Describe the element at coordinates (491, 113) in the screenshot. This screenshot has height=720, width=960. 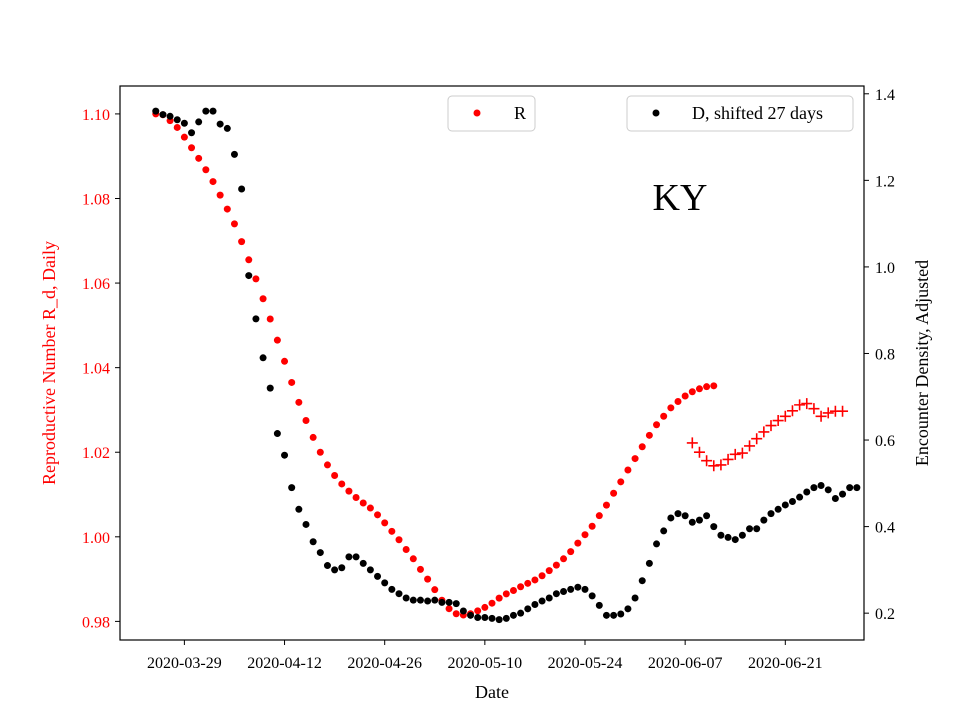
I see `legend-r: R` at that location.